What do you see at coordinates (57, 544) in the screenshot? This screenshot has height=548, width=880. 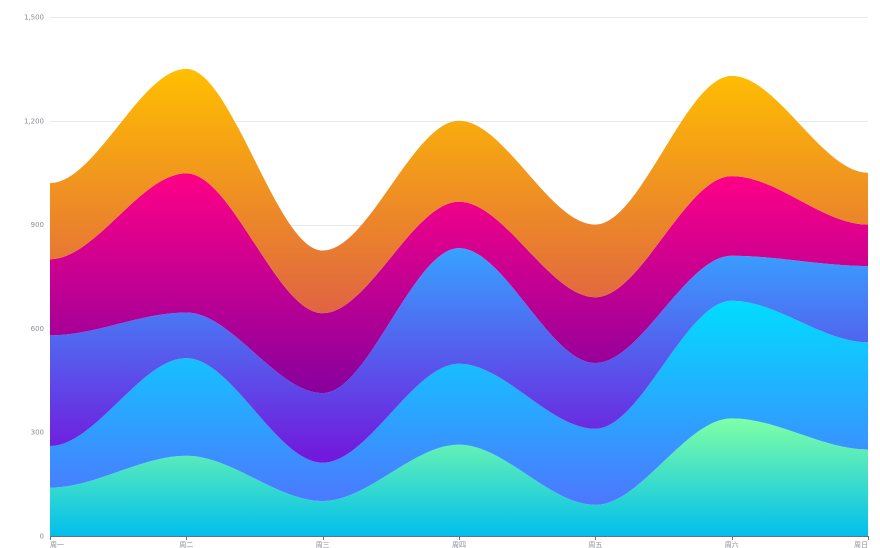 I see `x-tick-label: 周一` at bounding box center [57, 544].